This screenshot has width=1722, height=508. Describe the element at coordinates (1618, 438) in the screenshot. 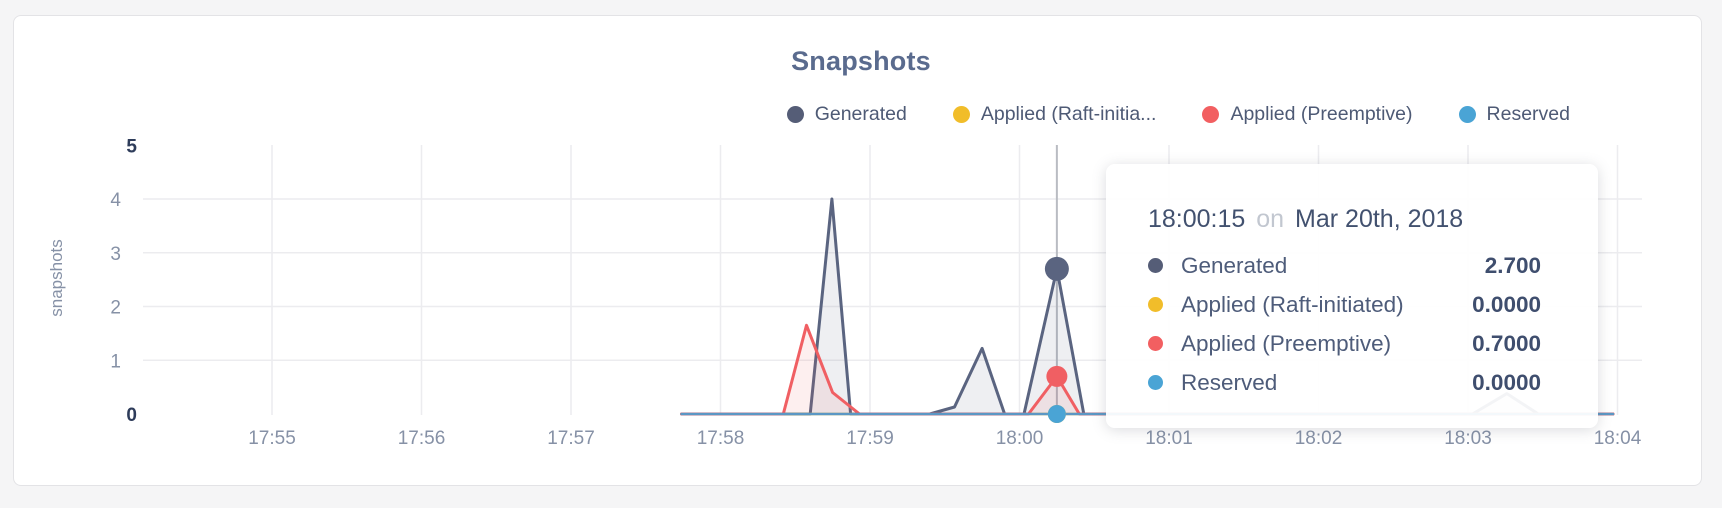

I see `x-tick-label: 18:04` at that location.